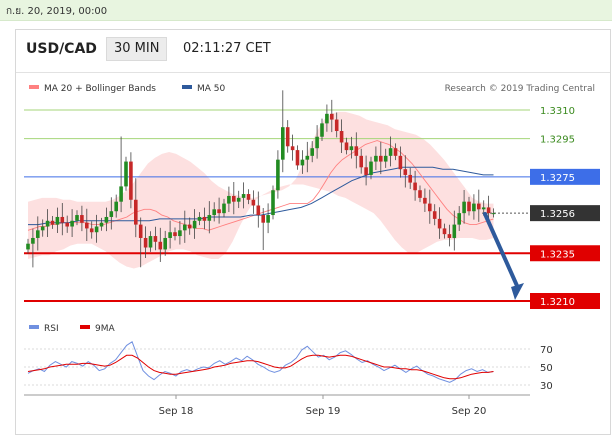  Describe the element at coordinates (51, 329) in the screenshot. I see `rsi-legend-label: RSI` at that location.